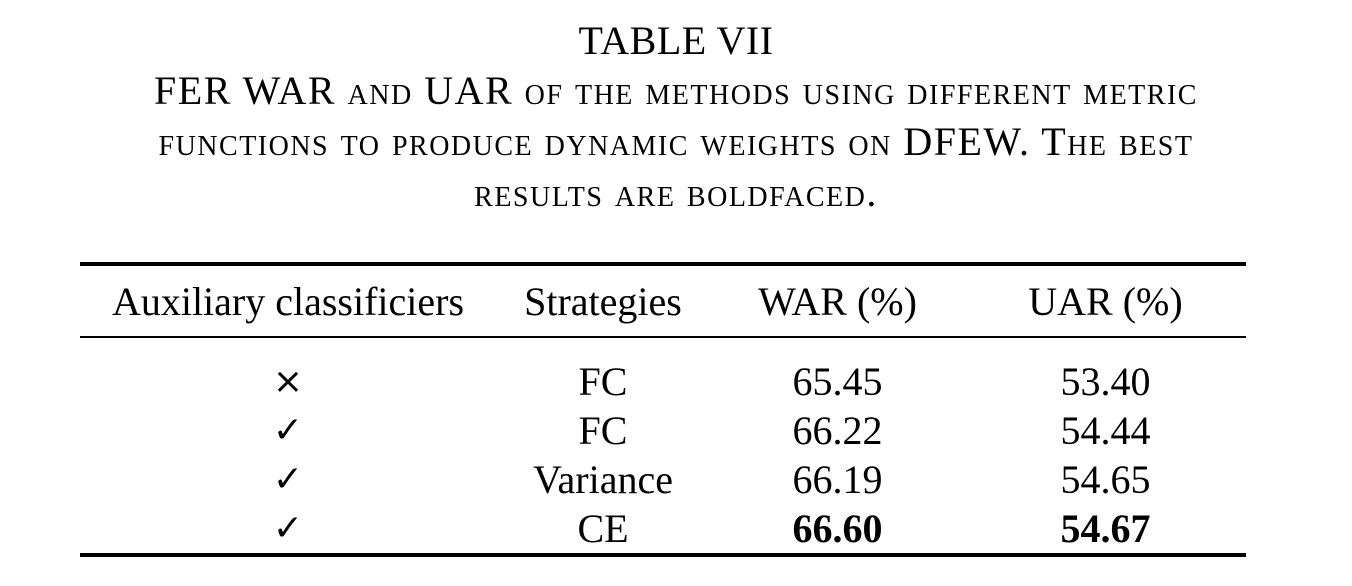  Describe the element at coordinates (1105, 301) in the screenshot. I see `header-uar: UAR (%)` at that location.